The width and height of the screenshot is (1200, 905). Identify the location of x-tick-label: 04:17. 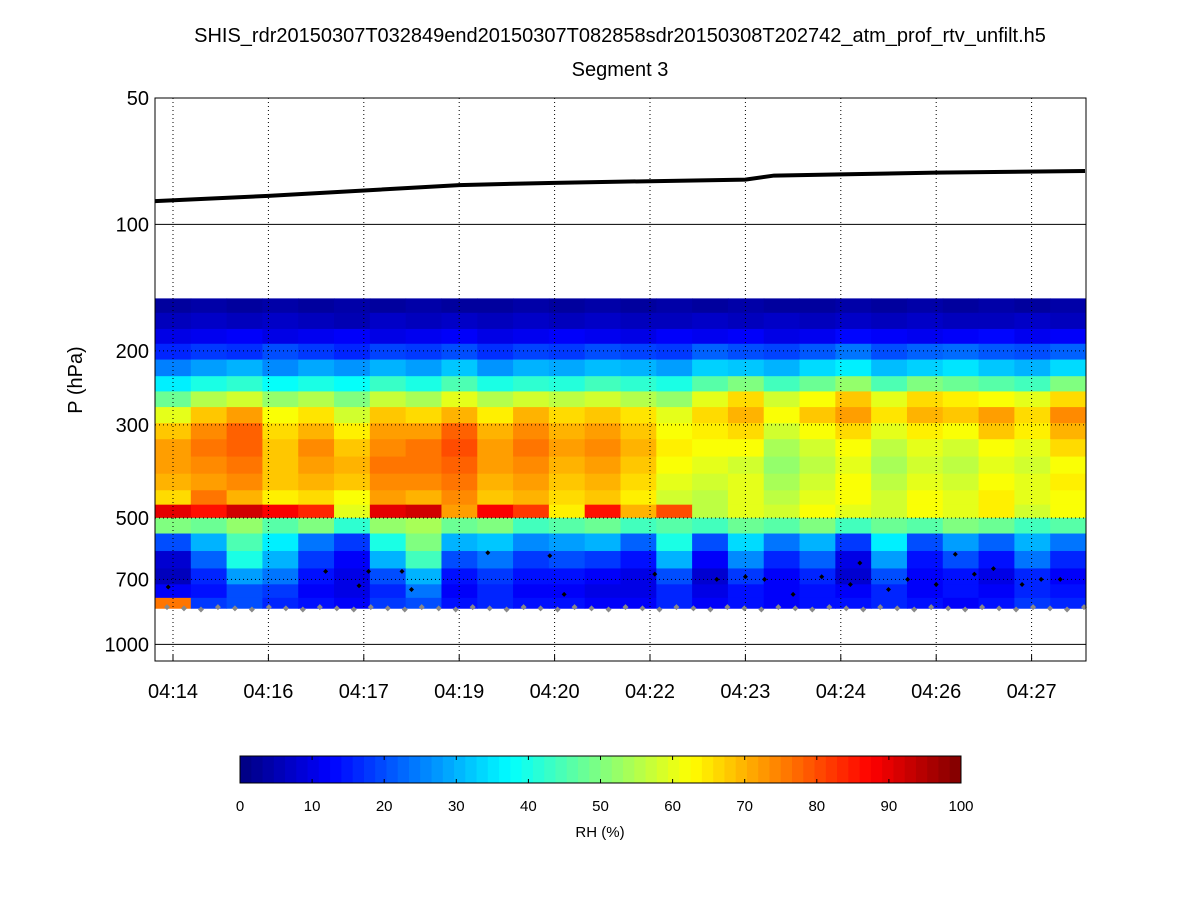
(364, 692).